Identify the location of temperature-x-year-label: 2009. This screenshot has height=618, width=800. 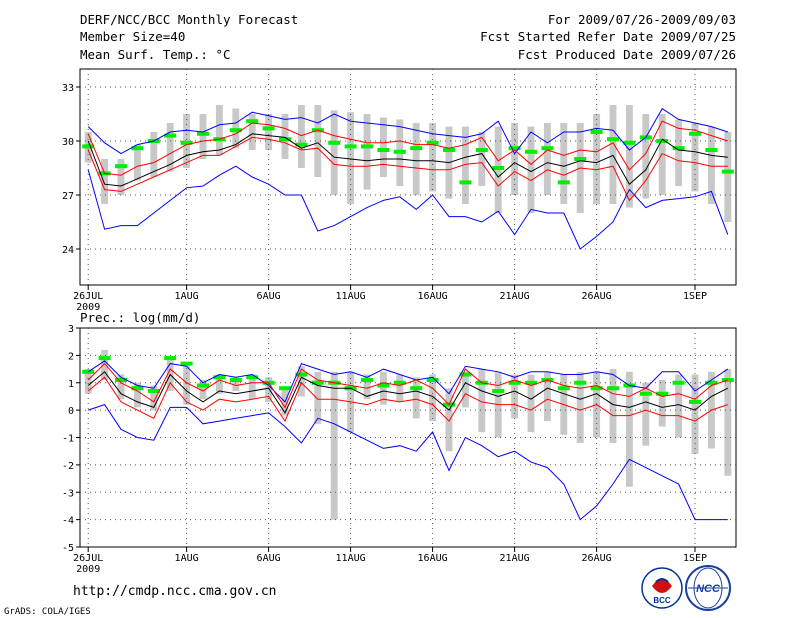
(88, 307).